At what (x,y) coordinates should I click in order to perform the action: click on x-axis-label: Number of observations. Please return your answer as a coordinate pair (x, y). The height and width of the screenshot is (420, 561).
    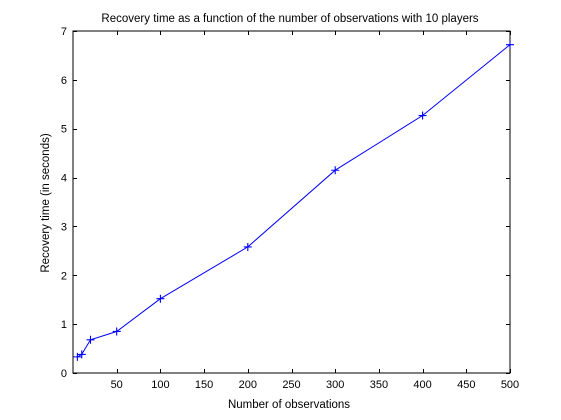
    Looking at the image, I should click on (289, 405).